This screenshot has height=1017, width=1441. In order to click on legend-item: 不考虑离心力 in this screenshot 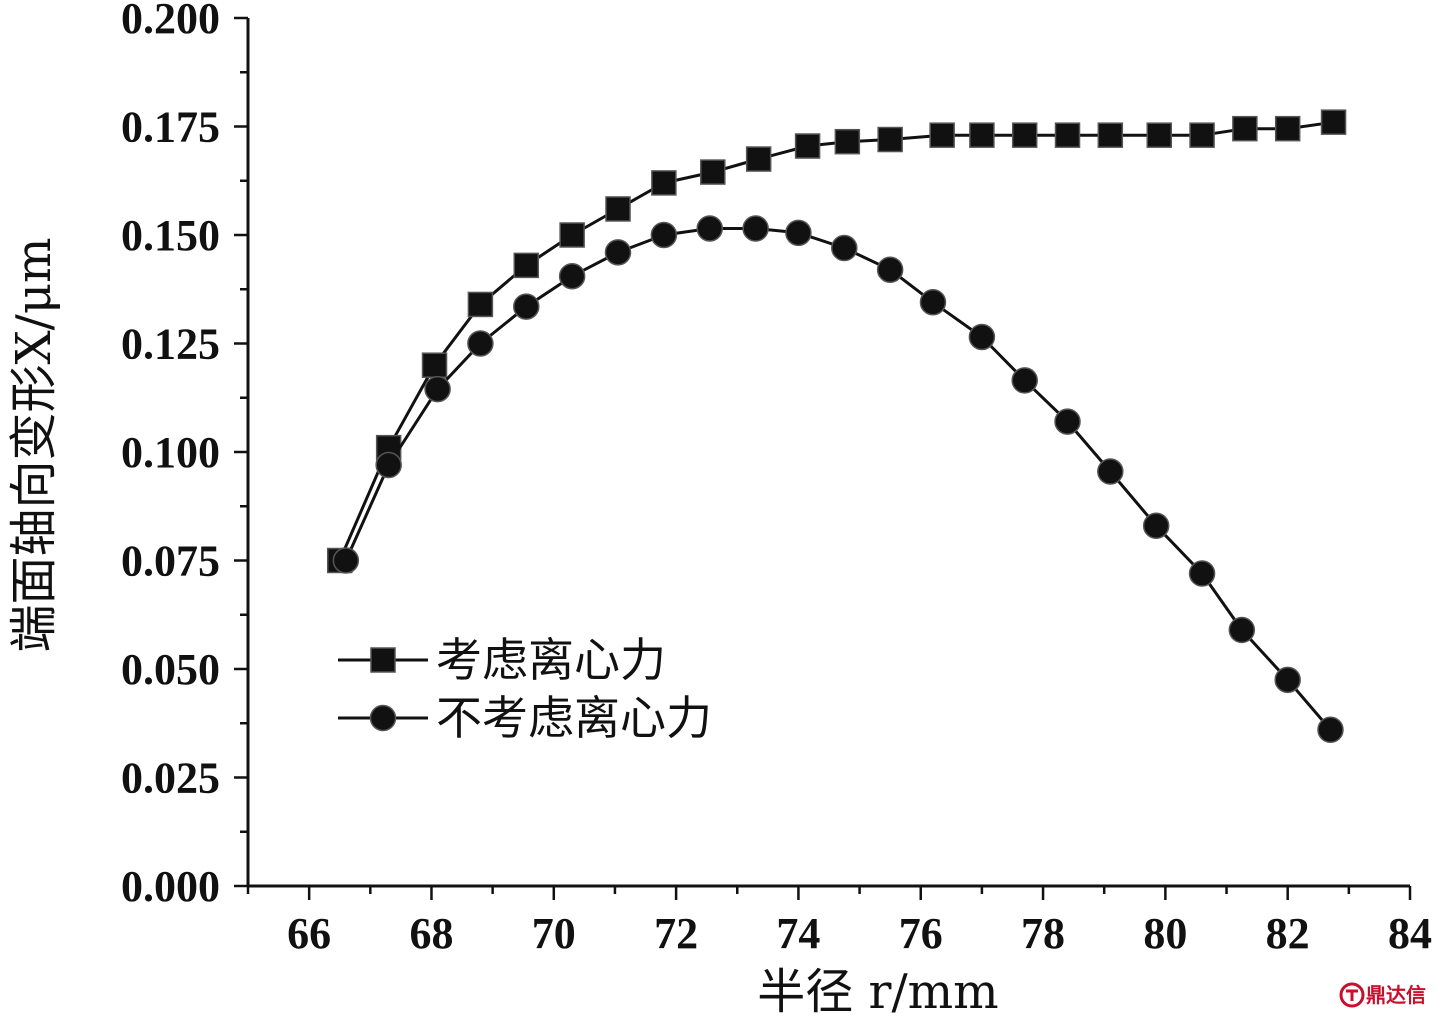, I will do `click(525, 718)`.